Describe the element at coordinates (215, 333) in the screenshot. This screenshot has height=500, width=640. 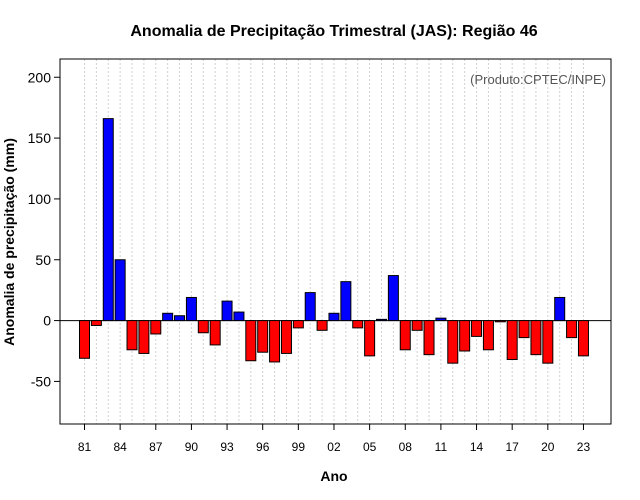
I see `bar-1992` at that location.